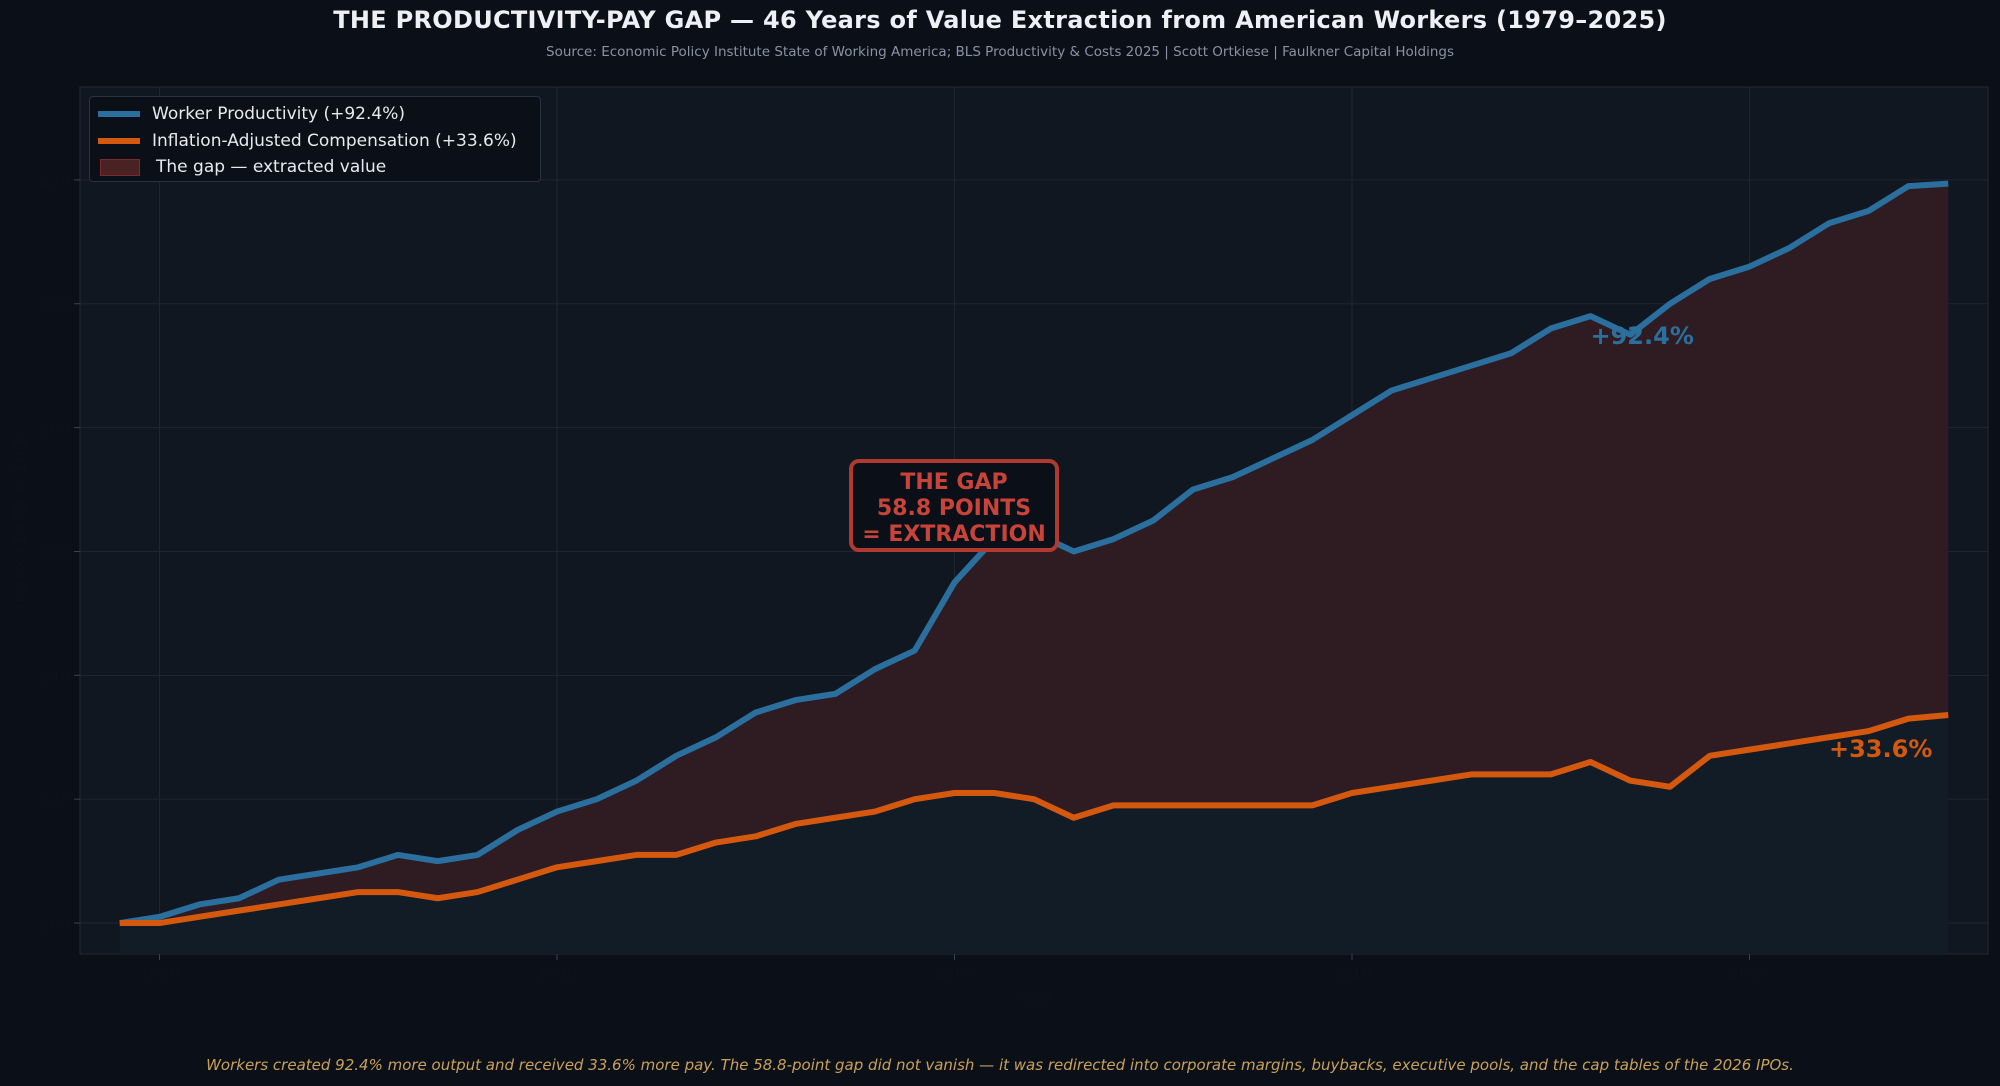 The height and width of the screenshot is (1086, 2000). I want to click on x-axis-label: Year, so click(1034, 998).